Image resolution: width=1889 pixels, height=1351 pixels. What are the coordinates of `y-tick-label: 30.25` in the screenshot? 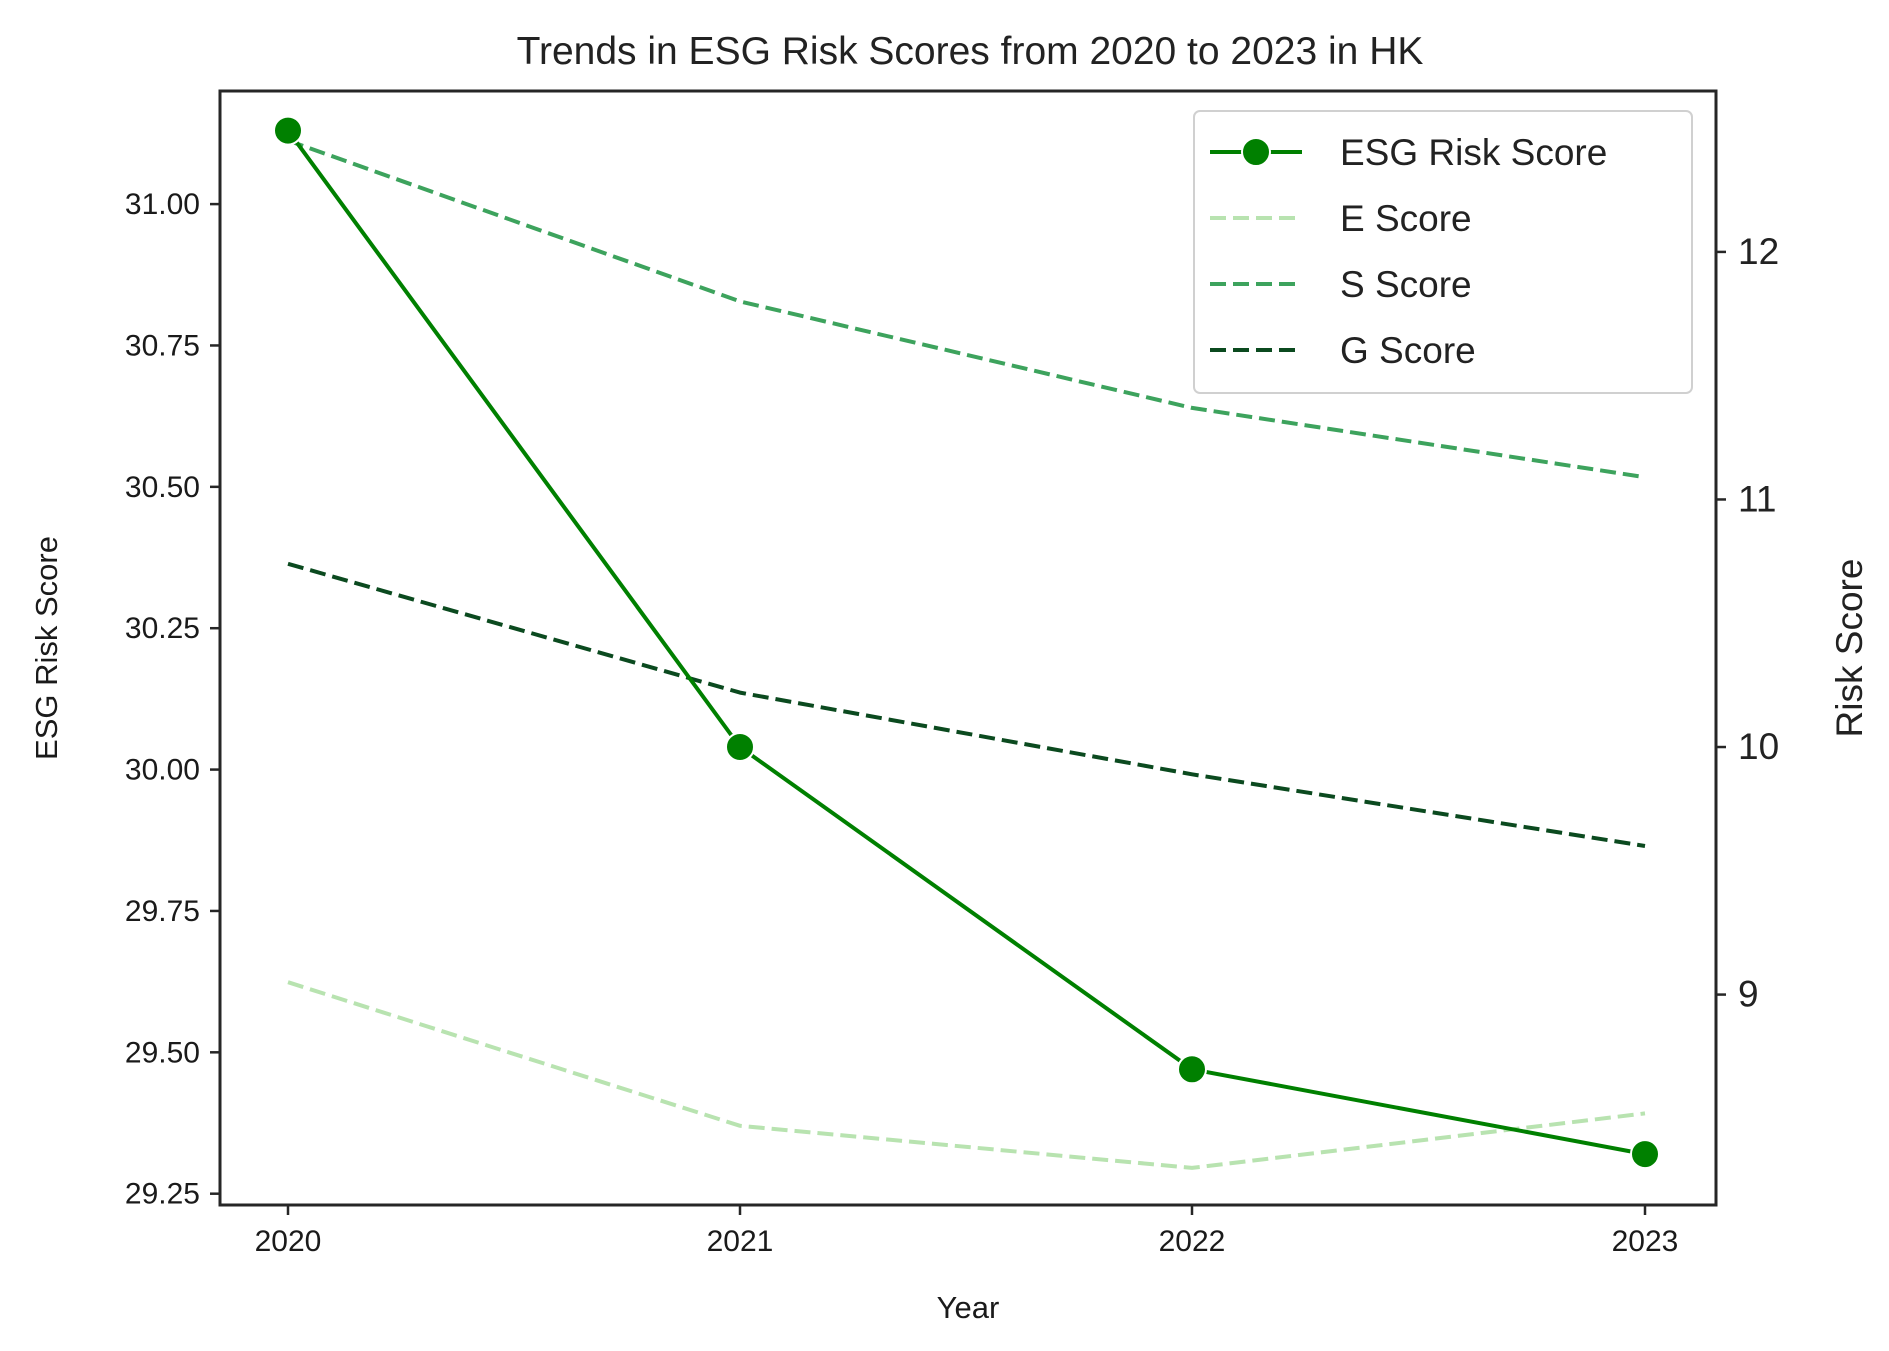 It's located at (162, 628).